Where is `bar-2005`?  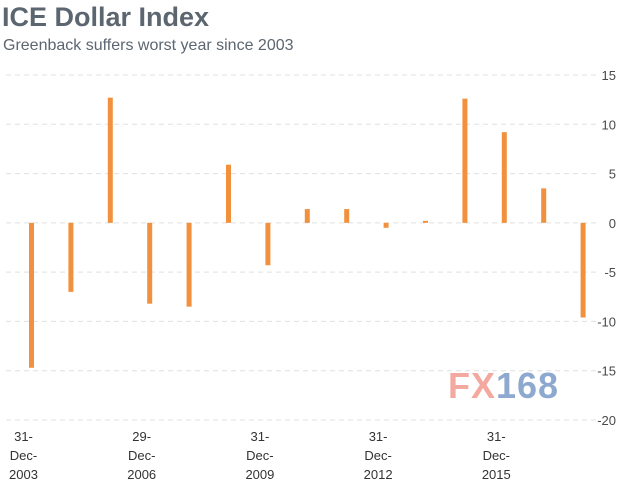 bar-2005 is located at coordinates (110, 160).